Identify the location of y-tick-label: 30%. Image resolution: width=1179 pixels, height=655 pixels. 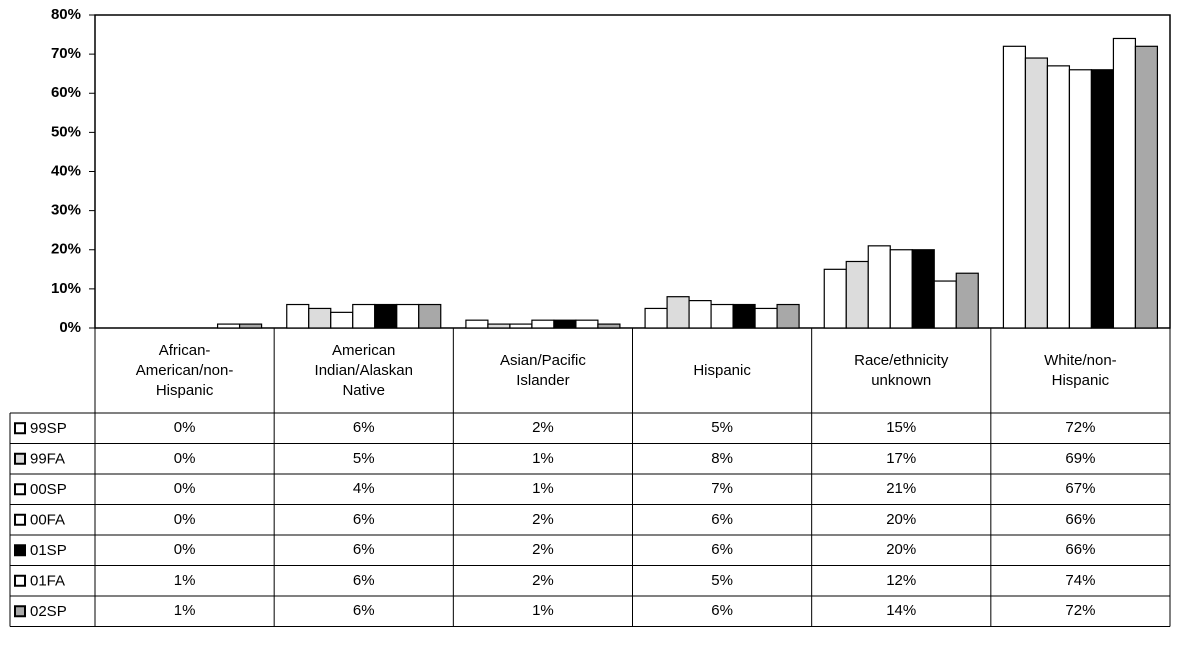
(66, 210).